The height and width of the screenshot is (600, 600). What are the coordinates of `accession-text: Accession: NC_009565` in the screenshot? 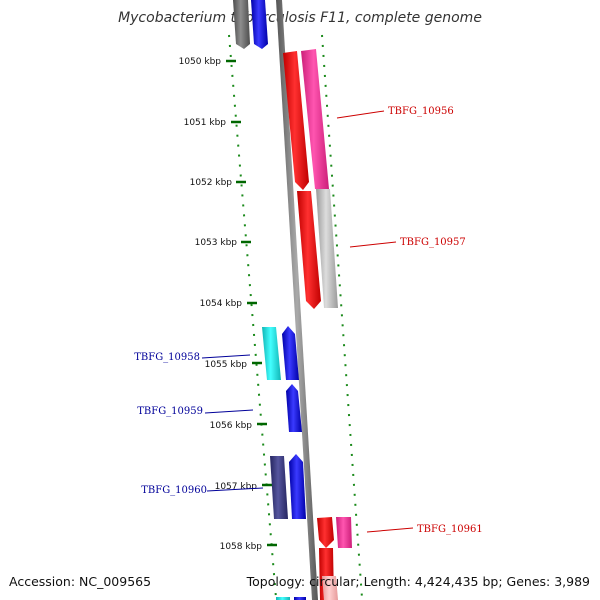 It's located at (80, 581).